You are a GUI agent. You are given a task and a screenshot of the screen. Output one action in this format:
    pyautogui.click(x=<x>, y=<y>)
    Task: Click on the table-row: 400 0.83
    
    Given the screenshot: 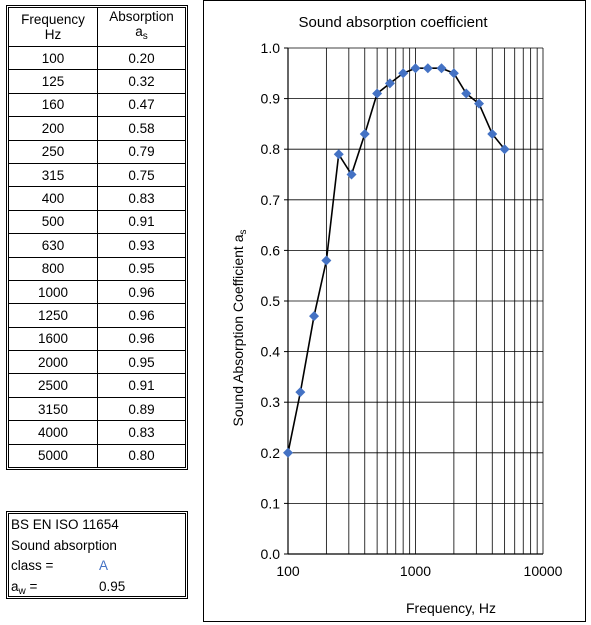 What is the action you would take?
    pyautogui.click(x=97, y=198)
    